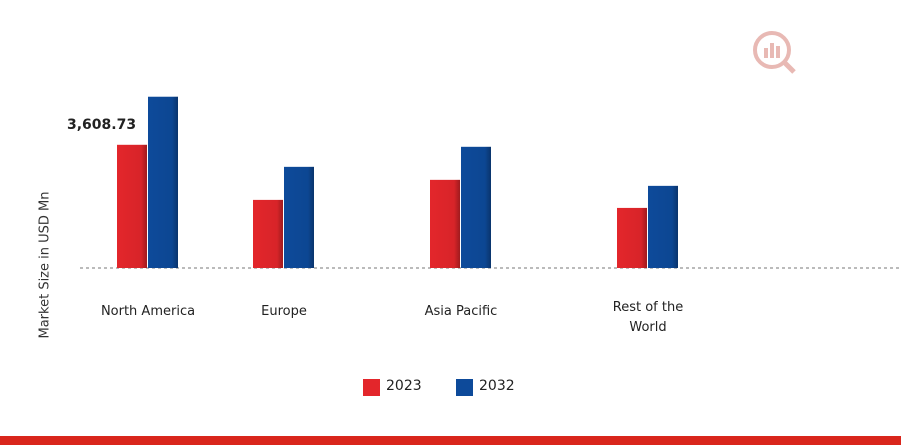  I want to click on logo, so click(774, 52).